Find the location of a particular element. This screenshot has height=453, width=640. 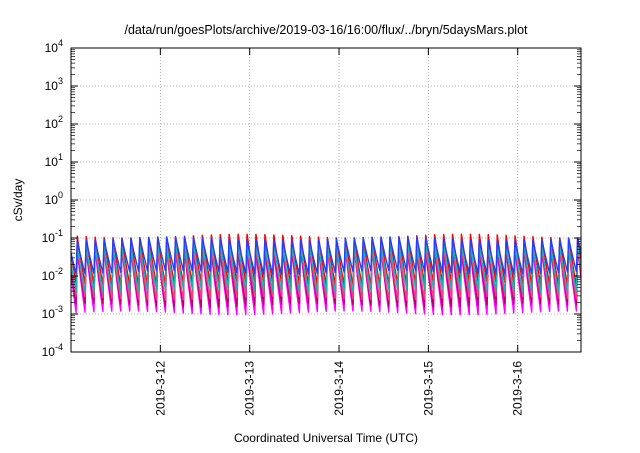

x-tick-label: 2019-3-15 is located at coordinates (428, 388).